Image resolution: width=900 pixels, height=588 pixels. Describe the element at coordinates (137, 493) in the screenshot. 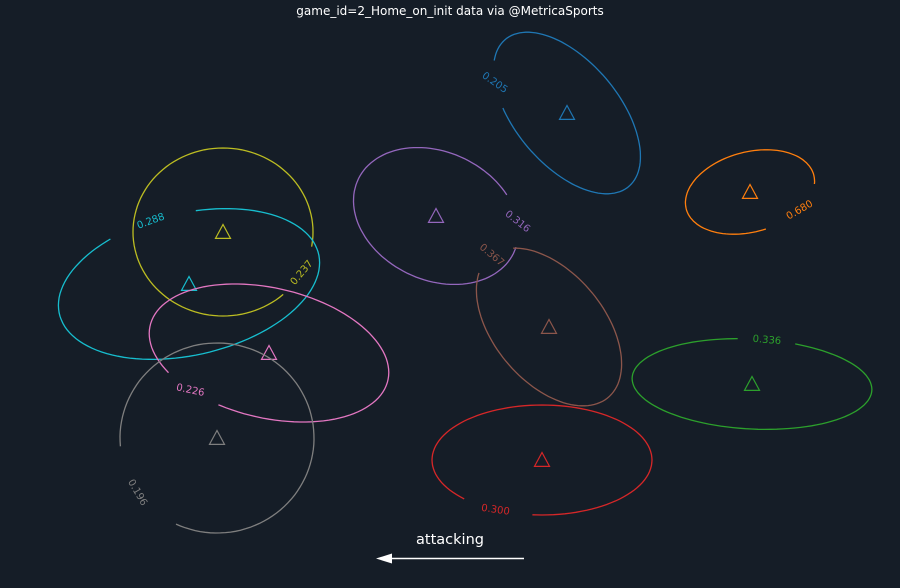

I see `player-value-label-10: 0.196` at that location.